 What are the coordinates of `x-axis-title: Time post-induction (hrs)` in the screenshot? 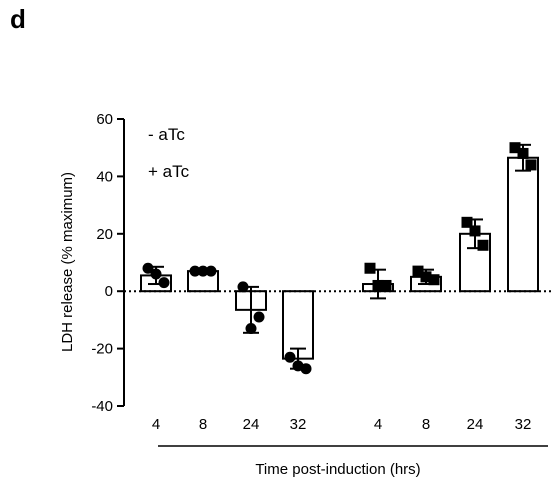 It's located at (337, 469).